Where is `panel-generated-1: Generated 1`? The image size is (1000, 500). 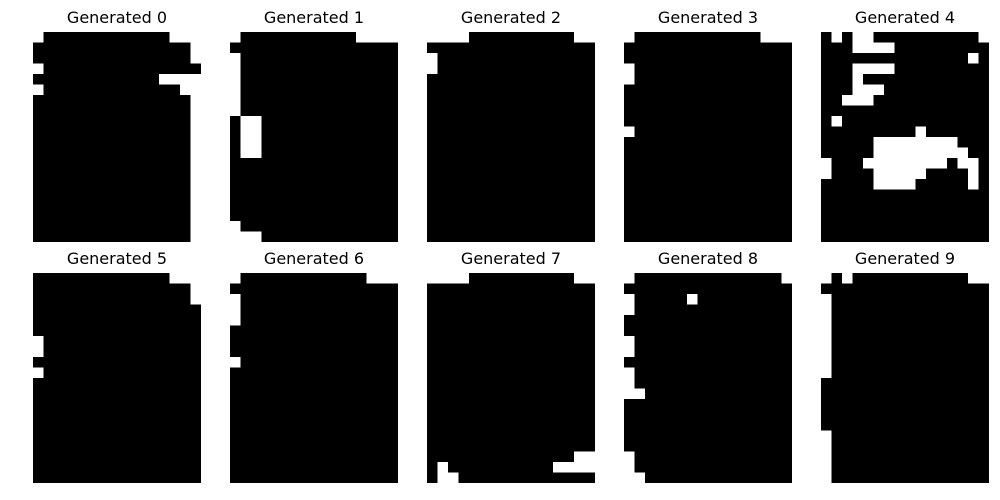 panel-generated-1: Generated 1 is located at coordinates (314, 125).